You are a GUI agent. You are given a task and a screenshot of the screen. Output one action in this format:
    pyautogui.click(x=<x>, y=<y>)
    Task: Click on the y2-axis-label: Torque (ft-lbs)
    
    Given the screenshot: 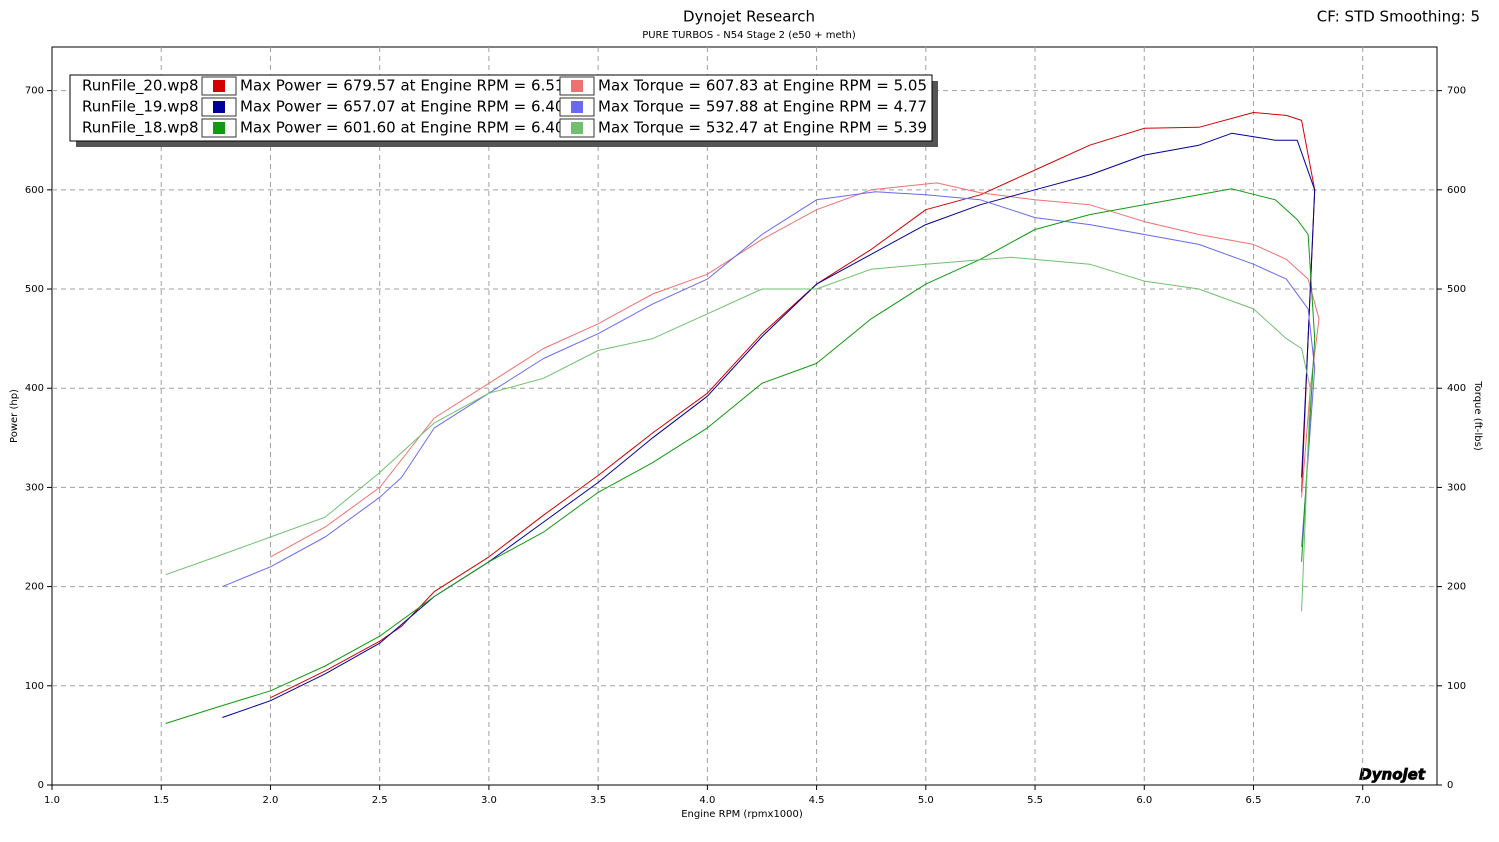 What is the action you would take?
    pyautogui.click(x=1477, y=415)
    